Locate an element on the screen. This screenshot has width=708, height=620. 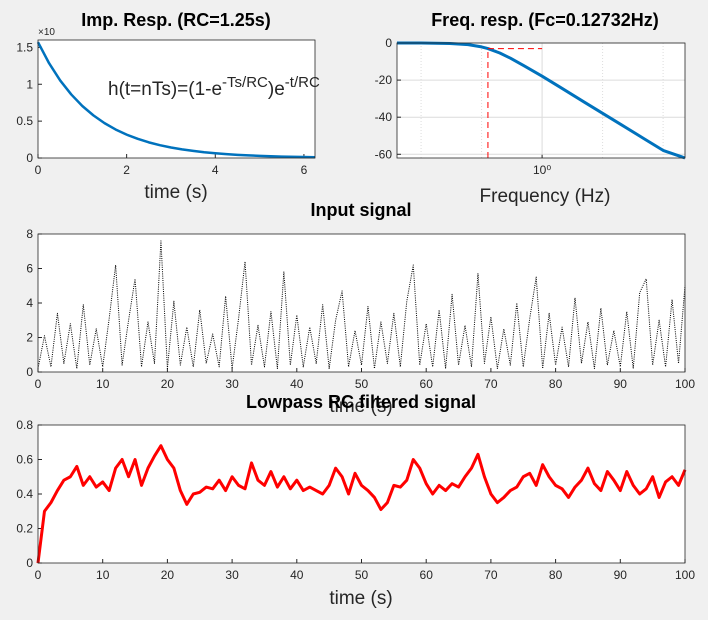
x-tick-label: 10⁰ is located at coordinates (542, 170).